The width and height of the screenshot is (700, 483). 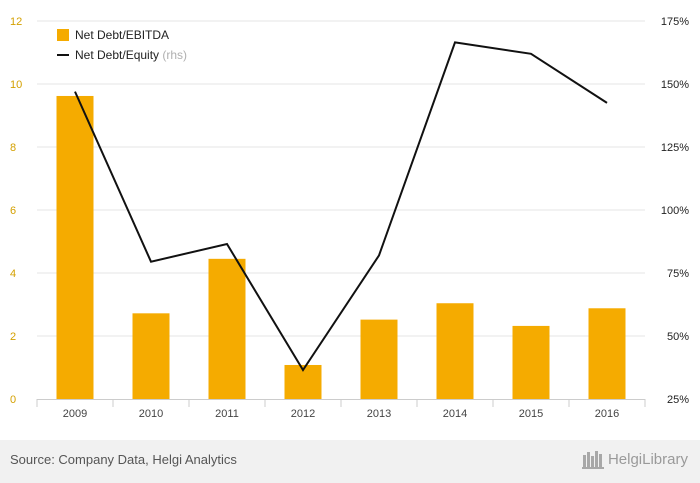 I want to click on y-left-tick-label: 8, so click(x=13, y=148).